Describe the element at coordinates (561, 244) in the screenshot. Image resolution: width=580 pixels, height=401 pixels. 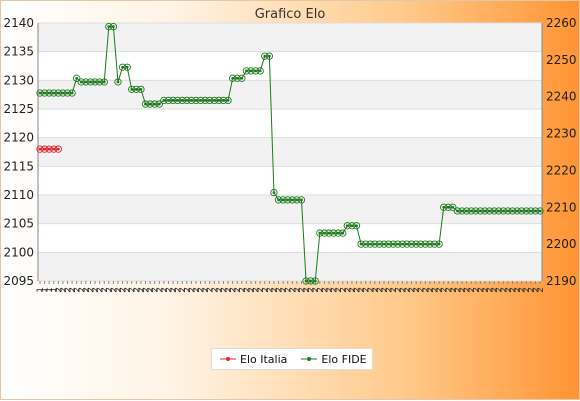
I see `right-tick-label: 2200` at that location.